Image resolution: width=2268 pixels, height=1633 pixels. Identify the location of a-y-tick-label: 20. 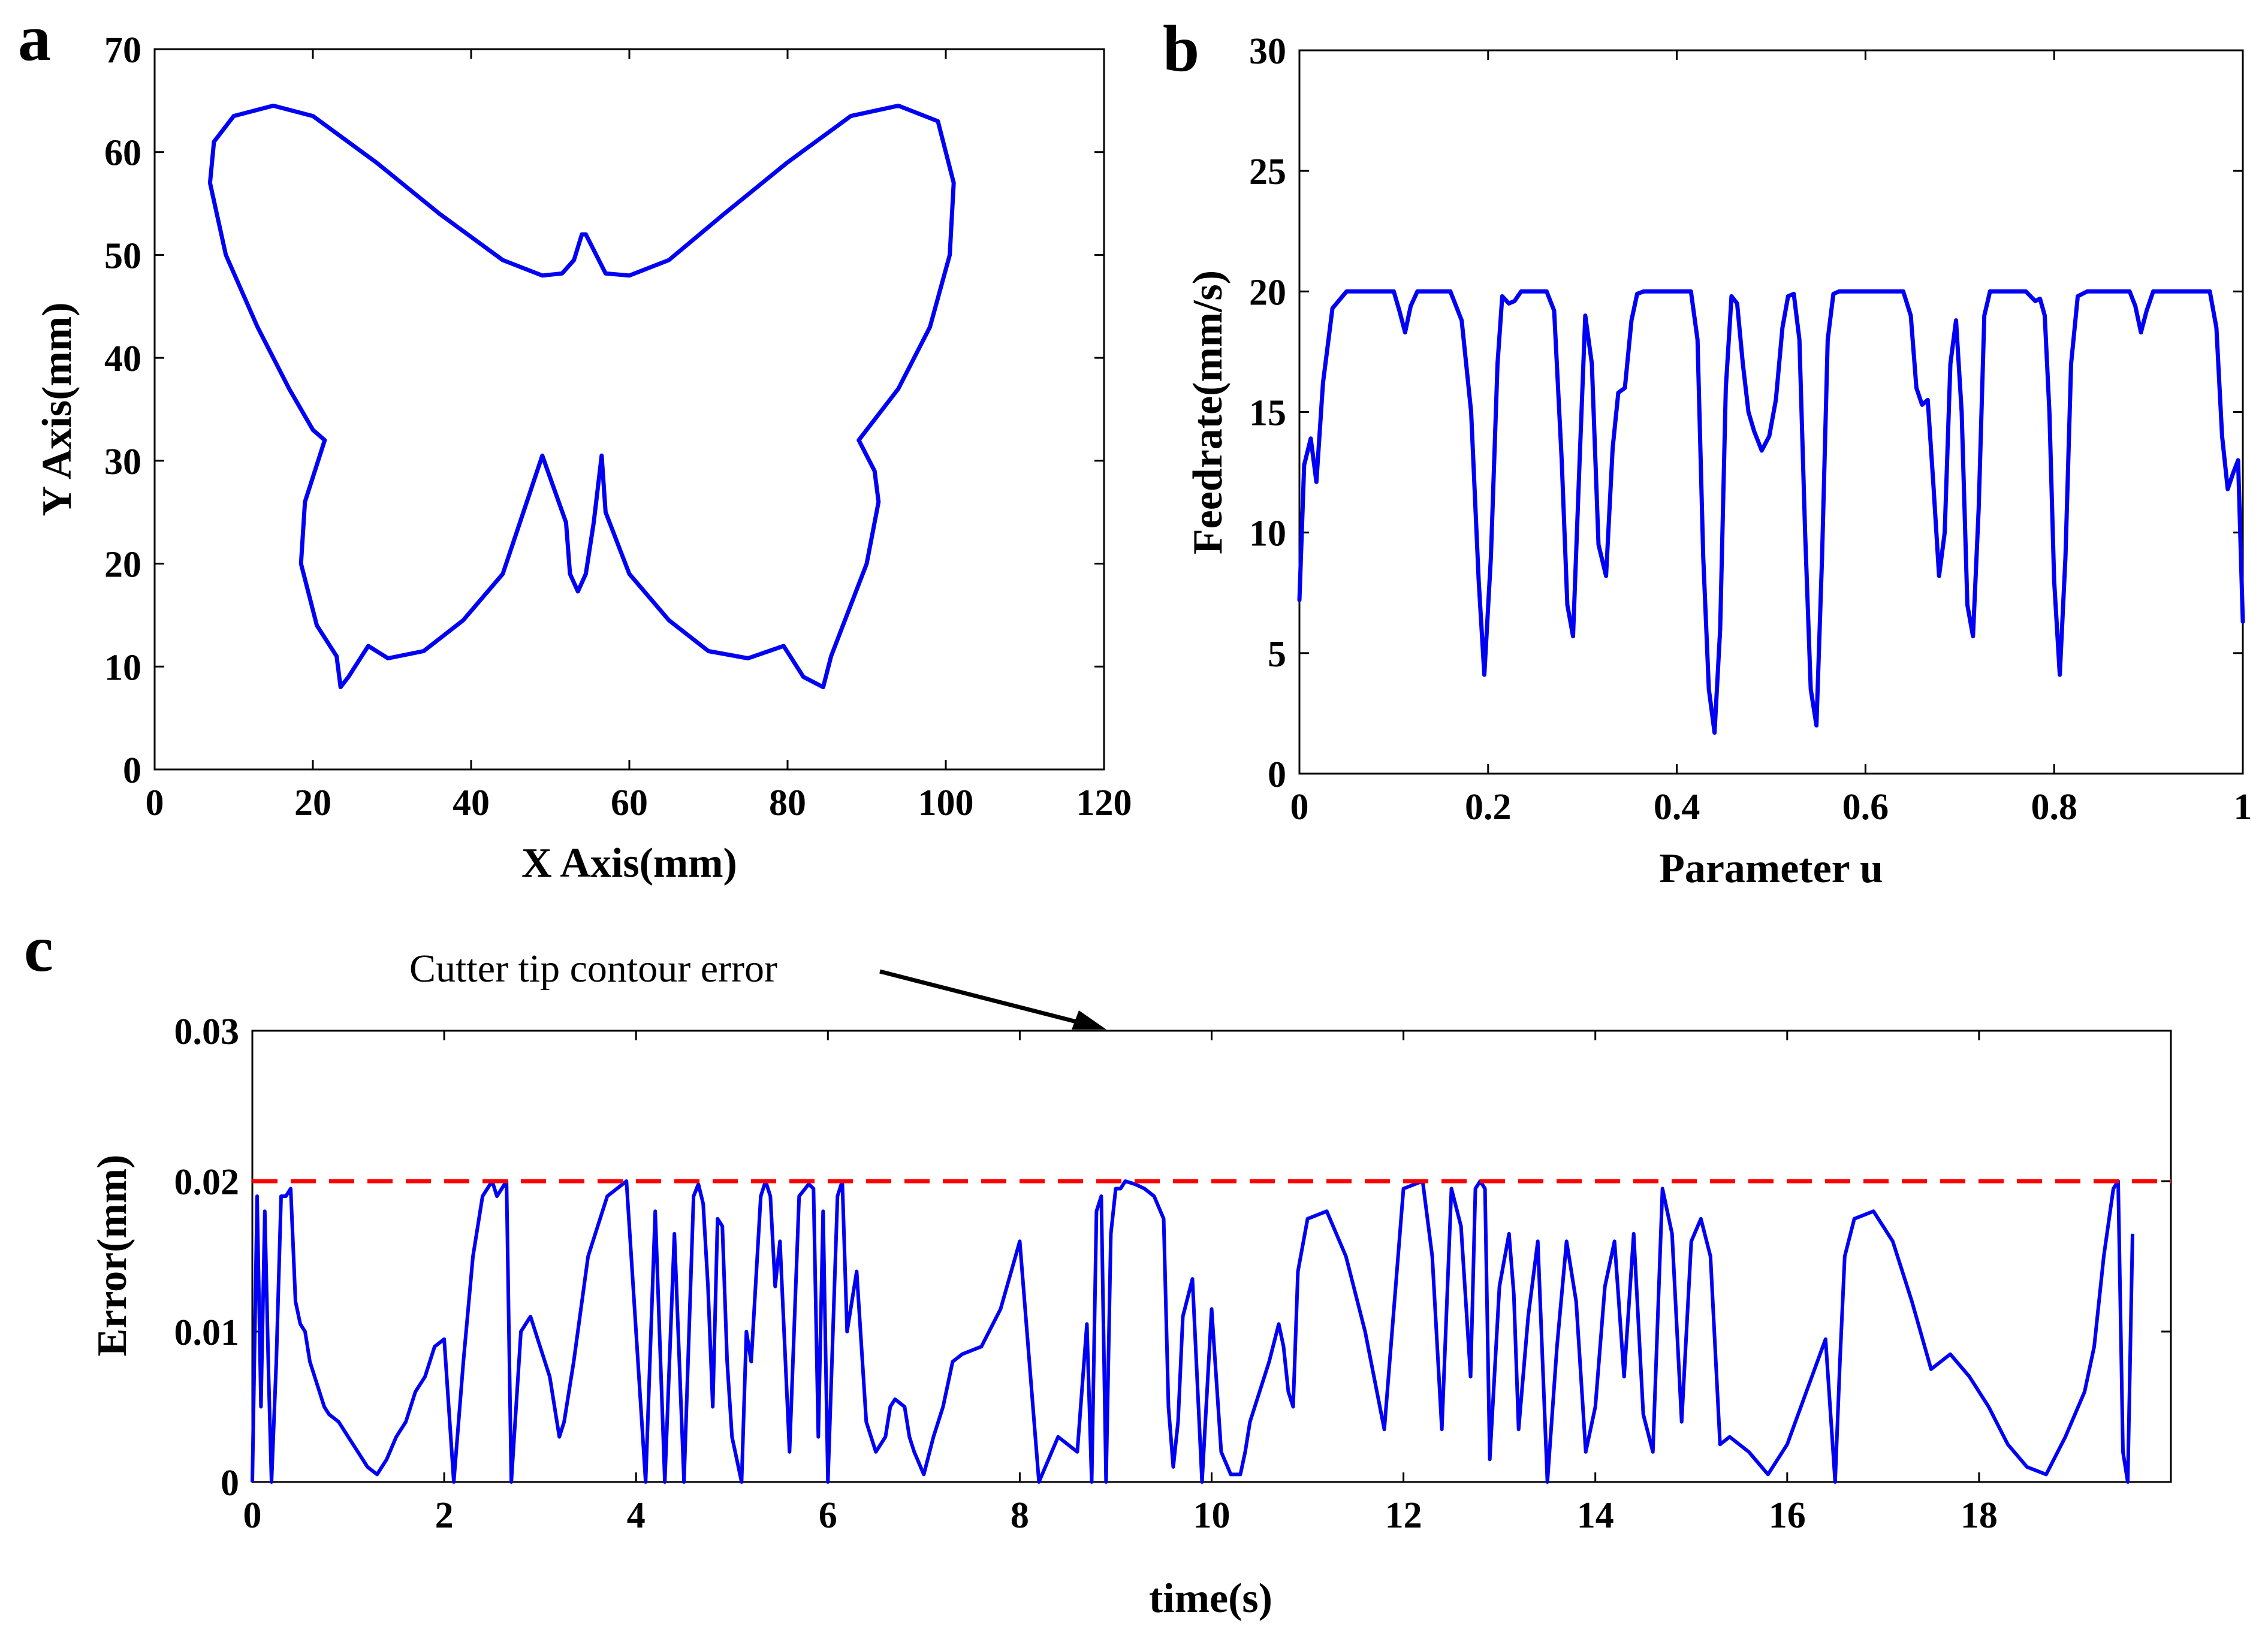
(122, 565).